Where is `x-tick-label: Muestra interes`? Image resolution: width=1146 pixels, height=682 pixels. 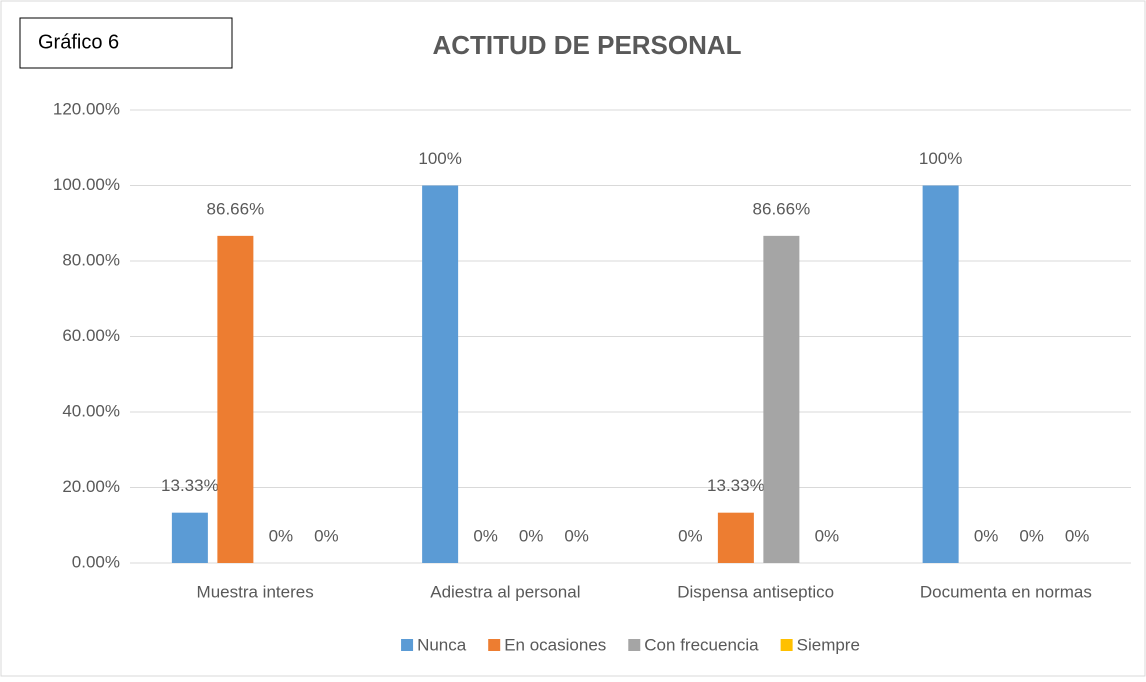
x-tick-label: Muestra interes is located at coordinates (255, 591).